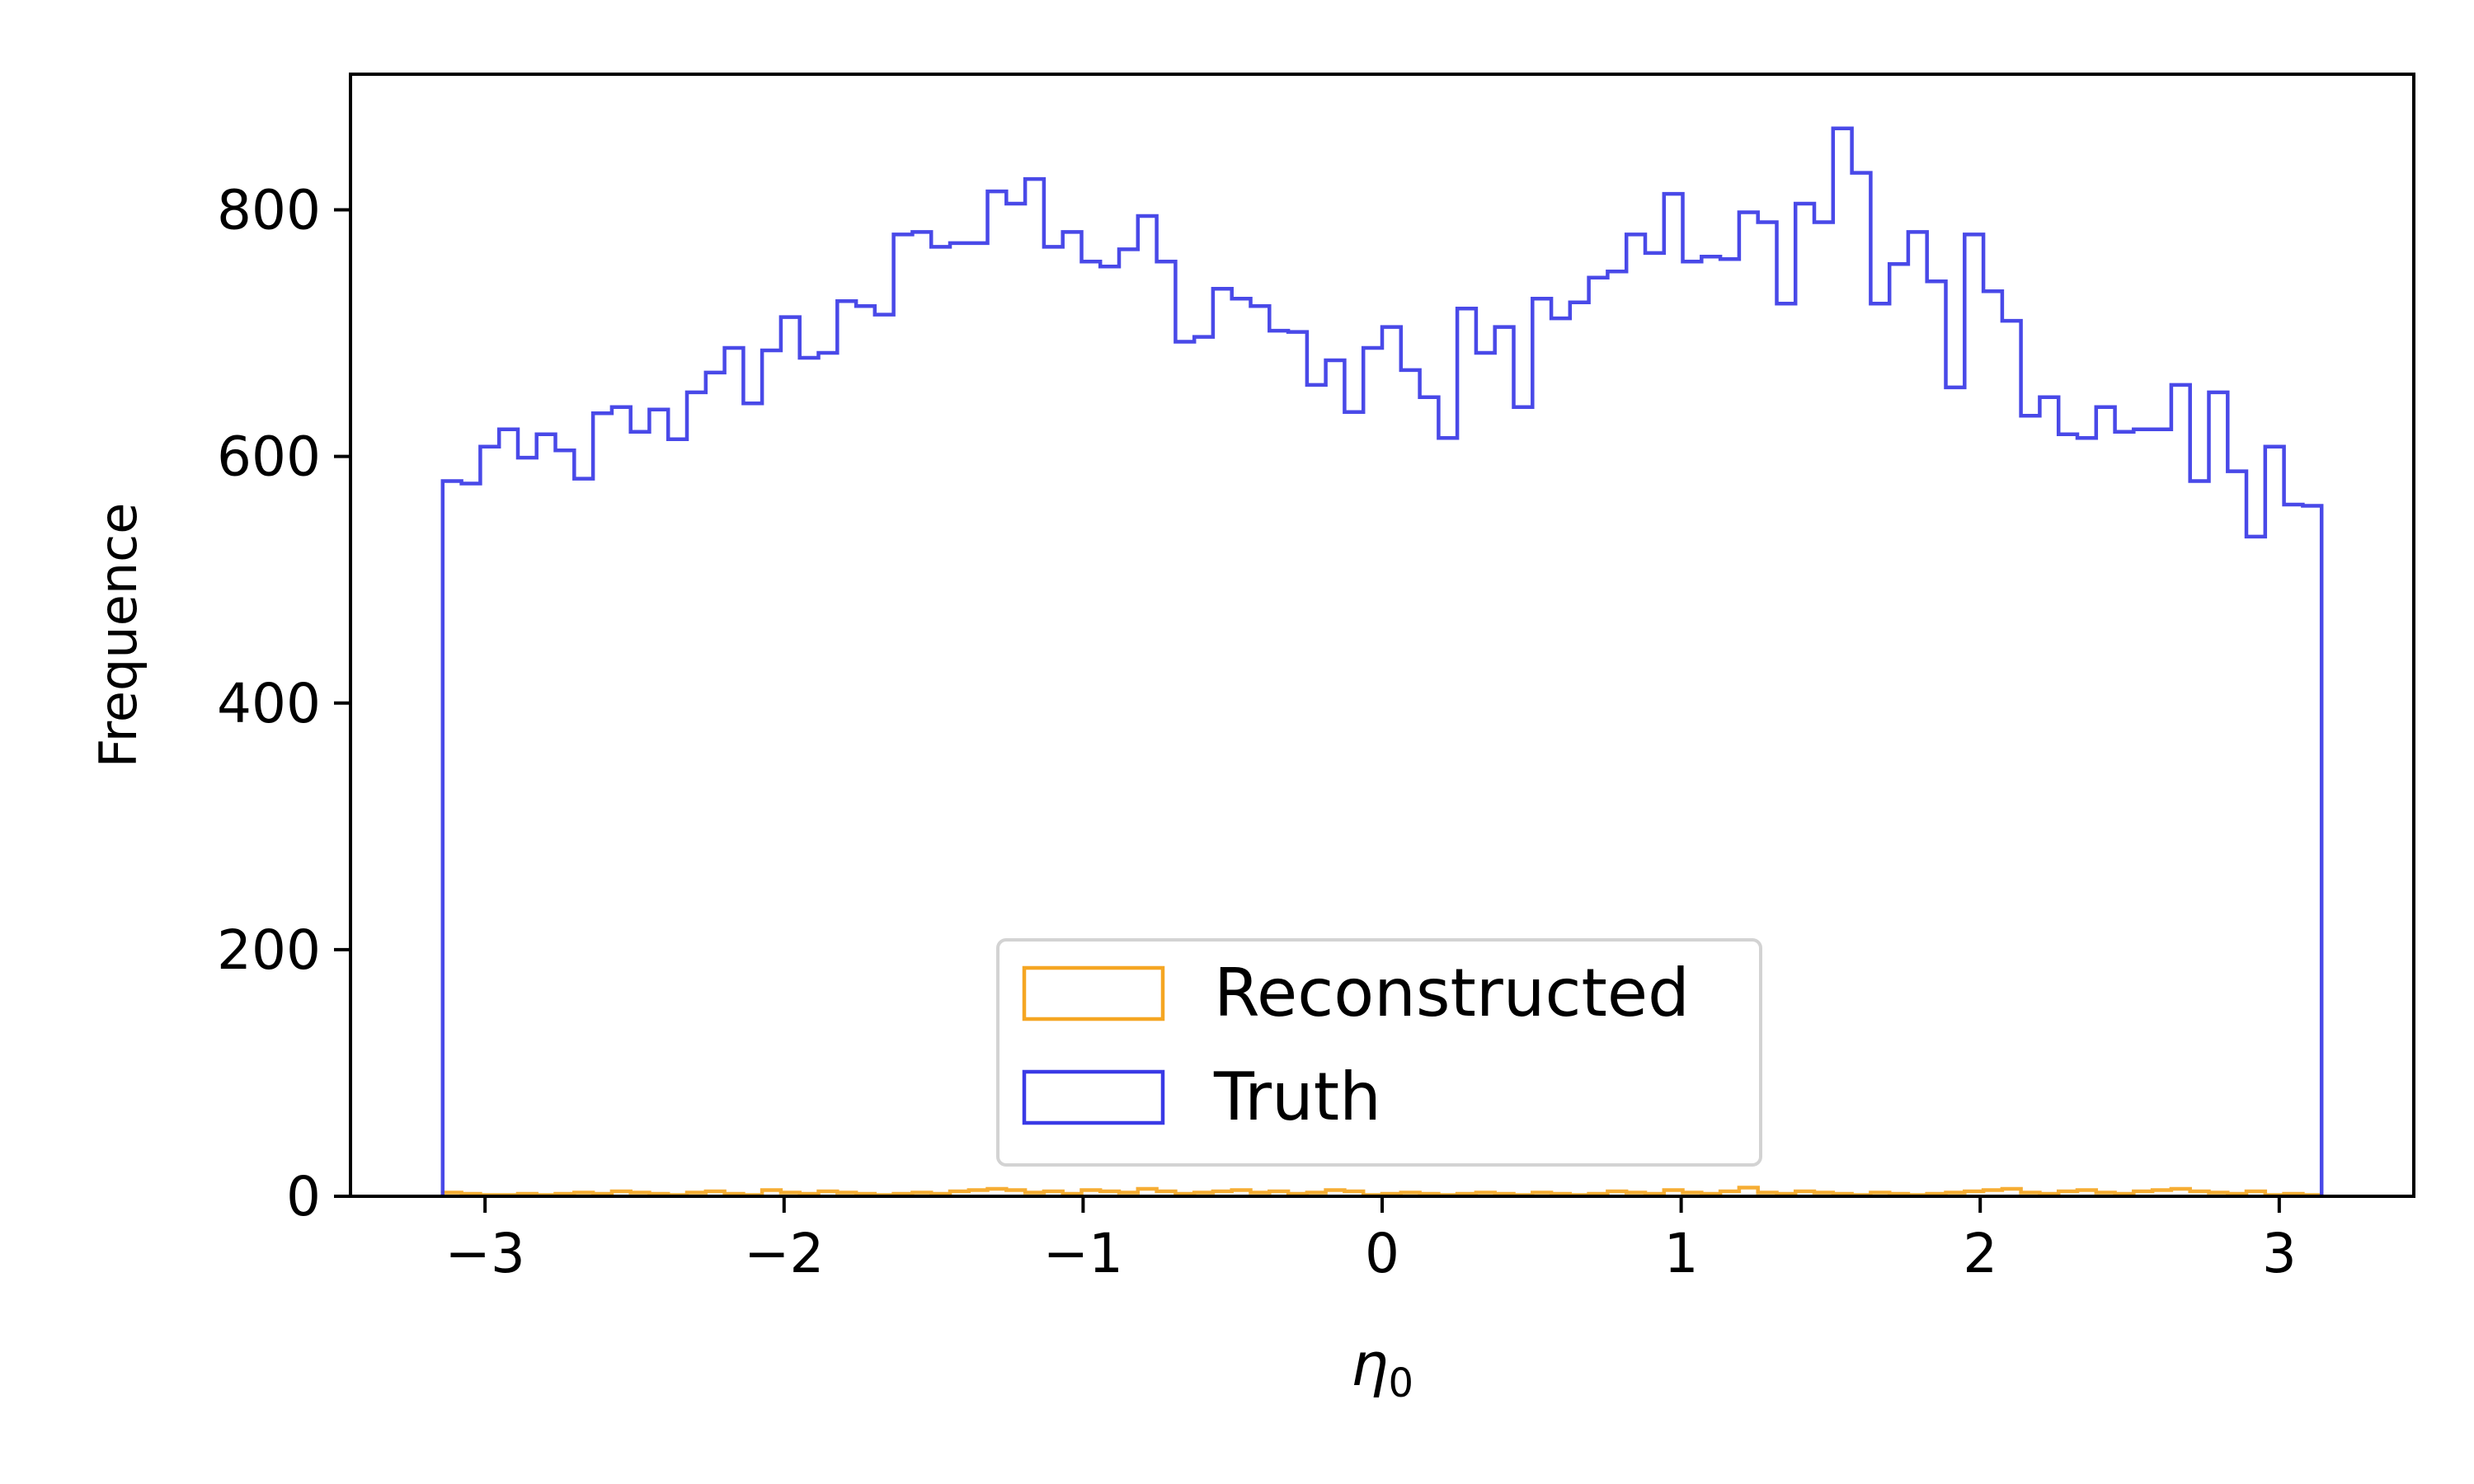 The height and width of the screenshot is (1484, 2474). I want to click on legend: Reconstructed Truth, so click(1379, 1052).